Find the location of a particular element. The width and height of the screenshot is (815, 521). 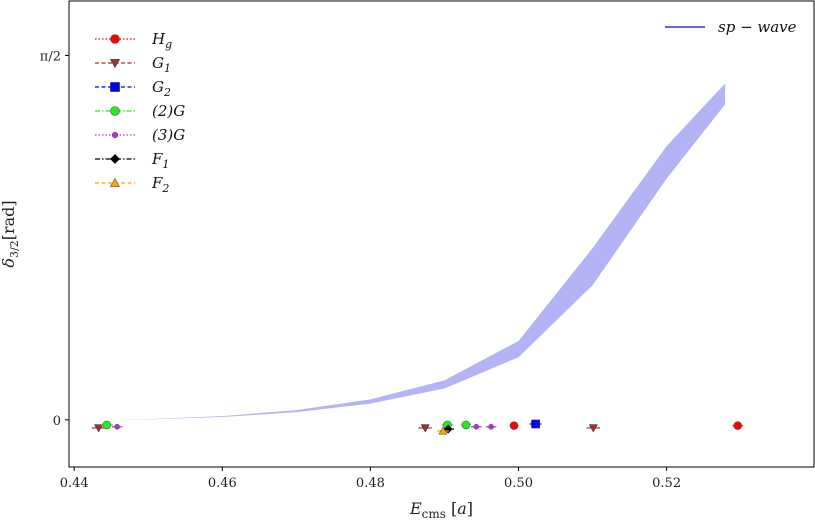

legend-label-sub: g is located at coordinates (168, 44).